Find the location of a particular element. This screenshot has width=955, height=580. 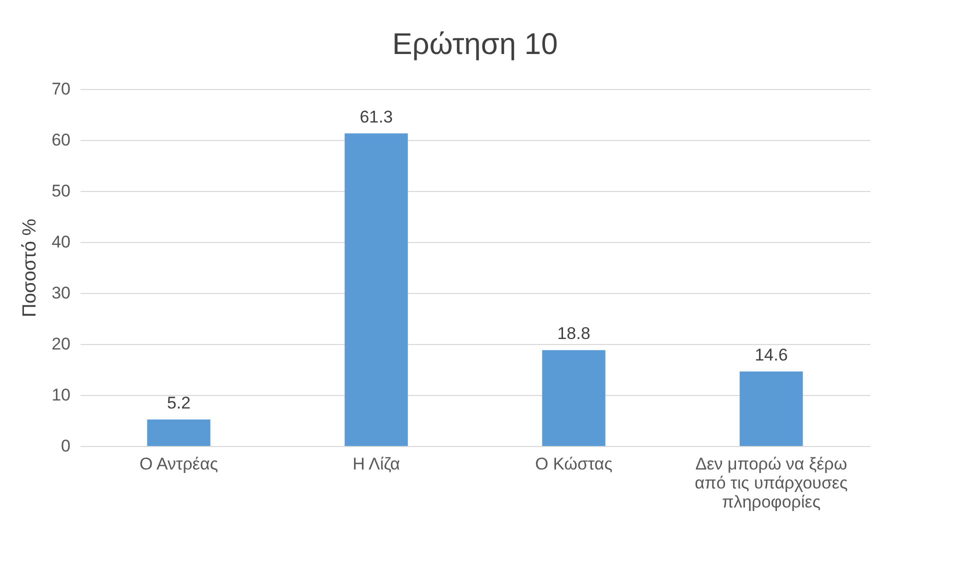

y-tick-label: 50 is located at coordinates (61, 191).